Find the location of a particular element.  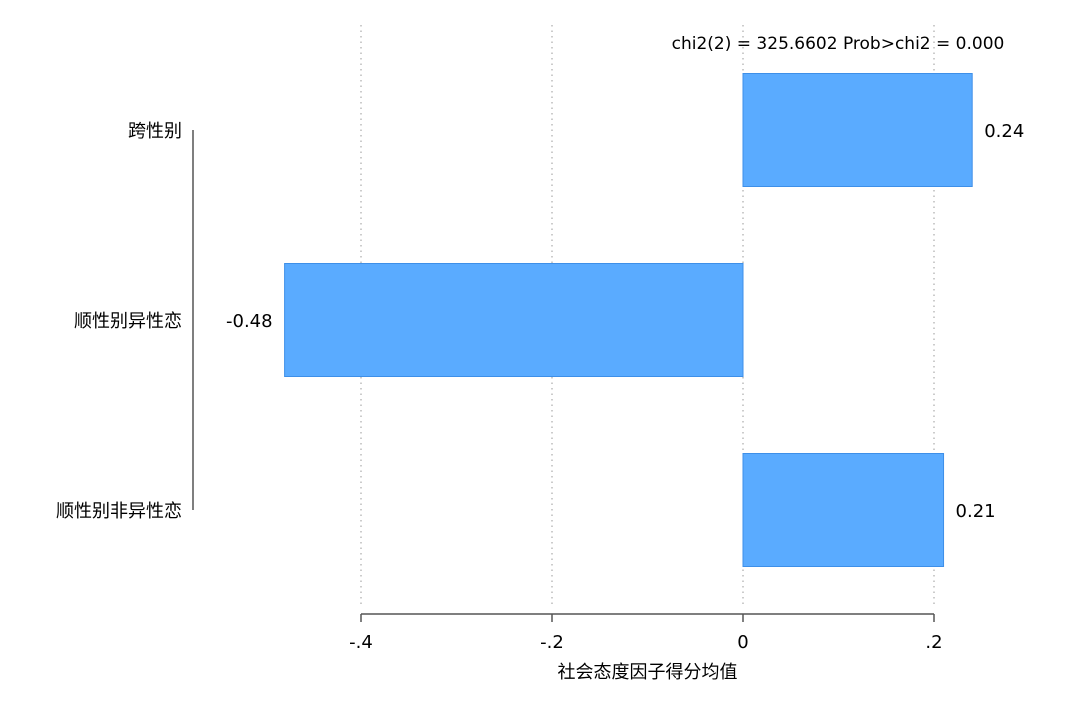

value-label: 0.21 is located at coordinates (976, 511).